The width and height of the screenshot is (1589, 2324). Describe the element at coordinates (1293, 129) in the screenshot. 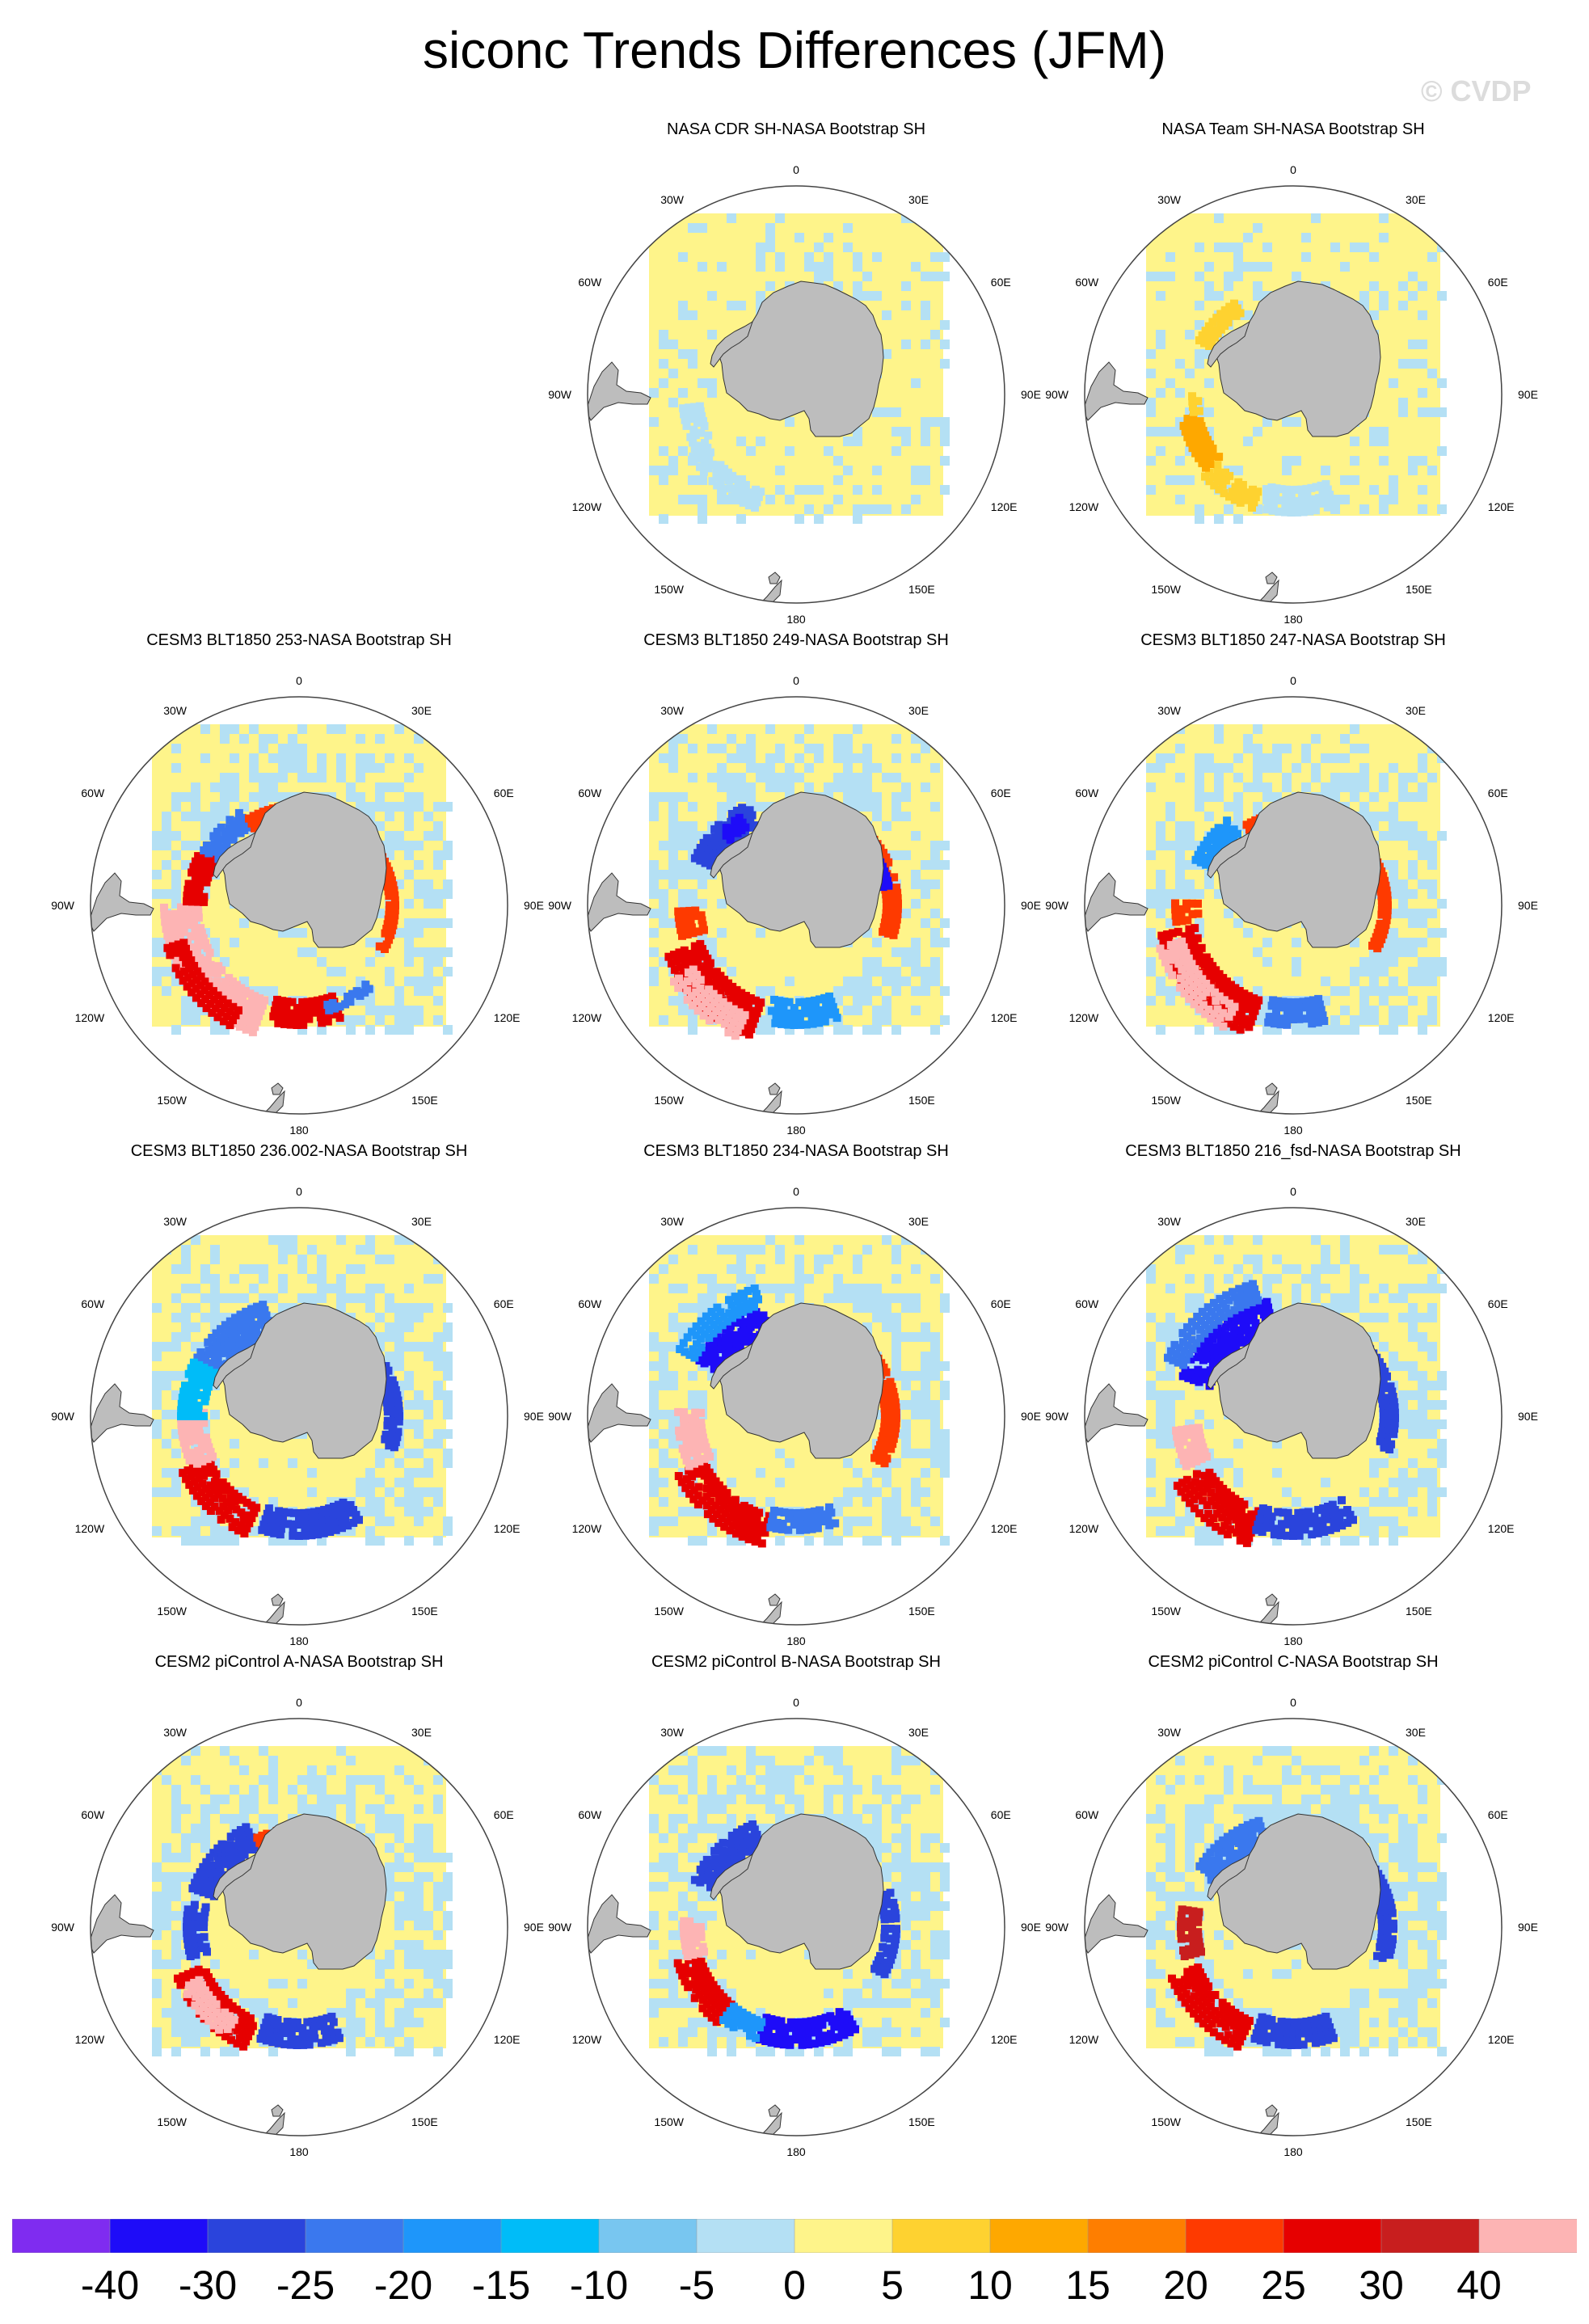

I see `panel-title: NASA Team SH-NASA Bootstrap SH` at that location.